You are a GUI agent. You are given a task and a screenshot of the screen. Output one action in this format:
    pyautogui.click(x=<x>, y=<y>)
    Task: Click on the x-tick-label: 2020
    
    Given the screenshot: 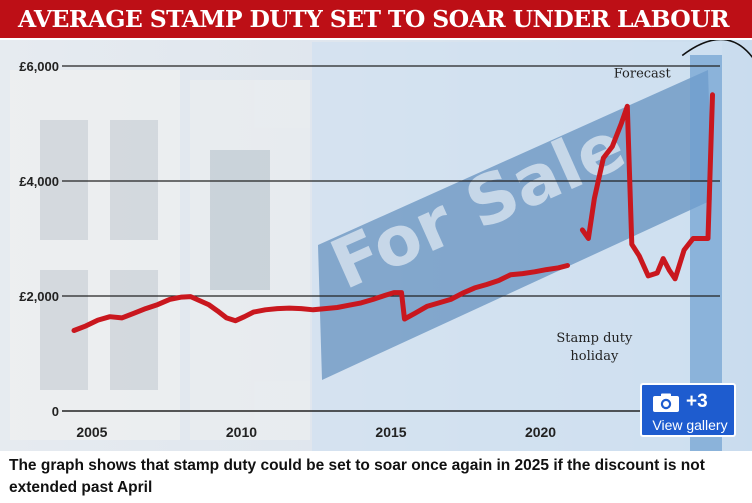 What is the action you would take?
    pyautogui.click(x=540, y=432)
    